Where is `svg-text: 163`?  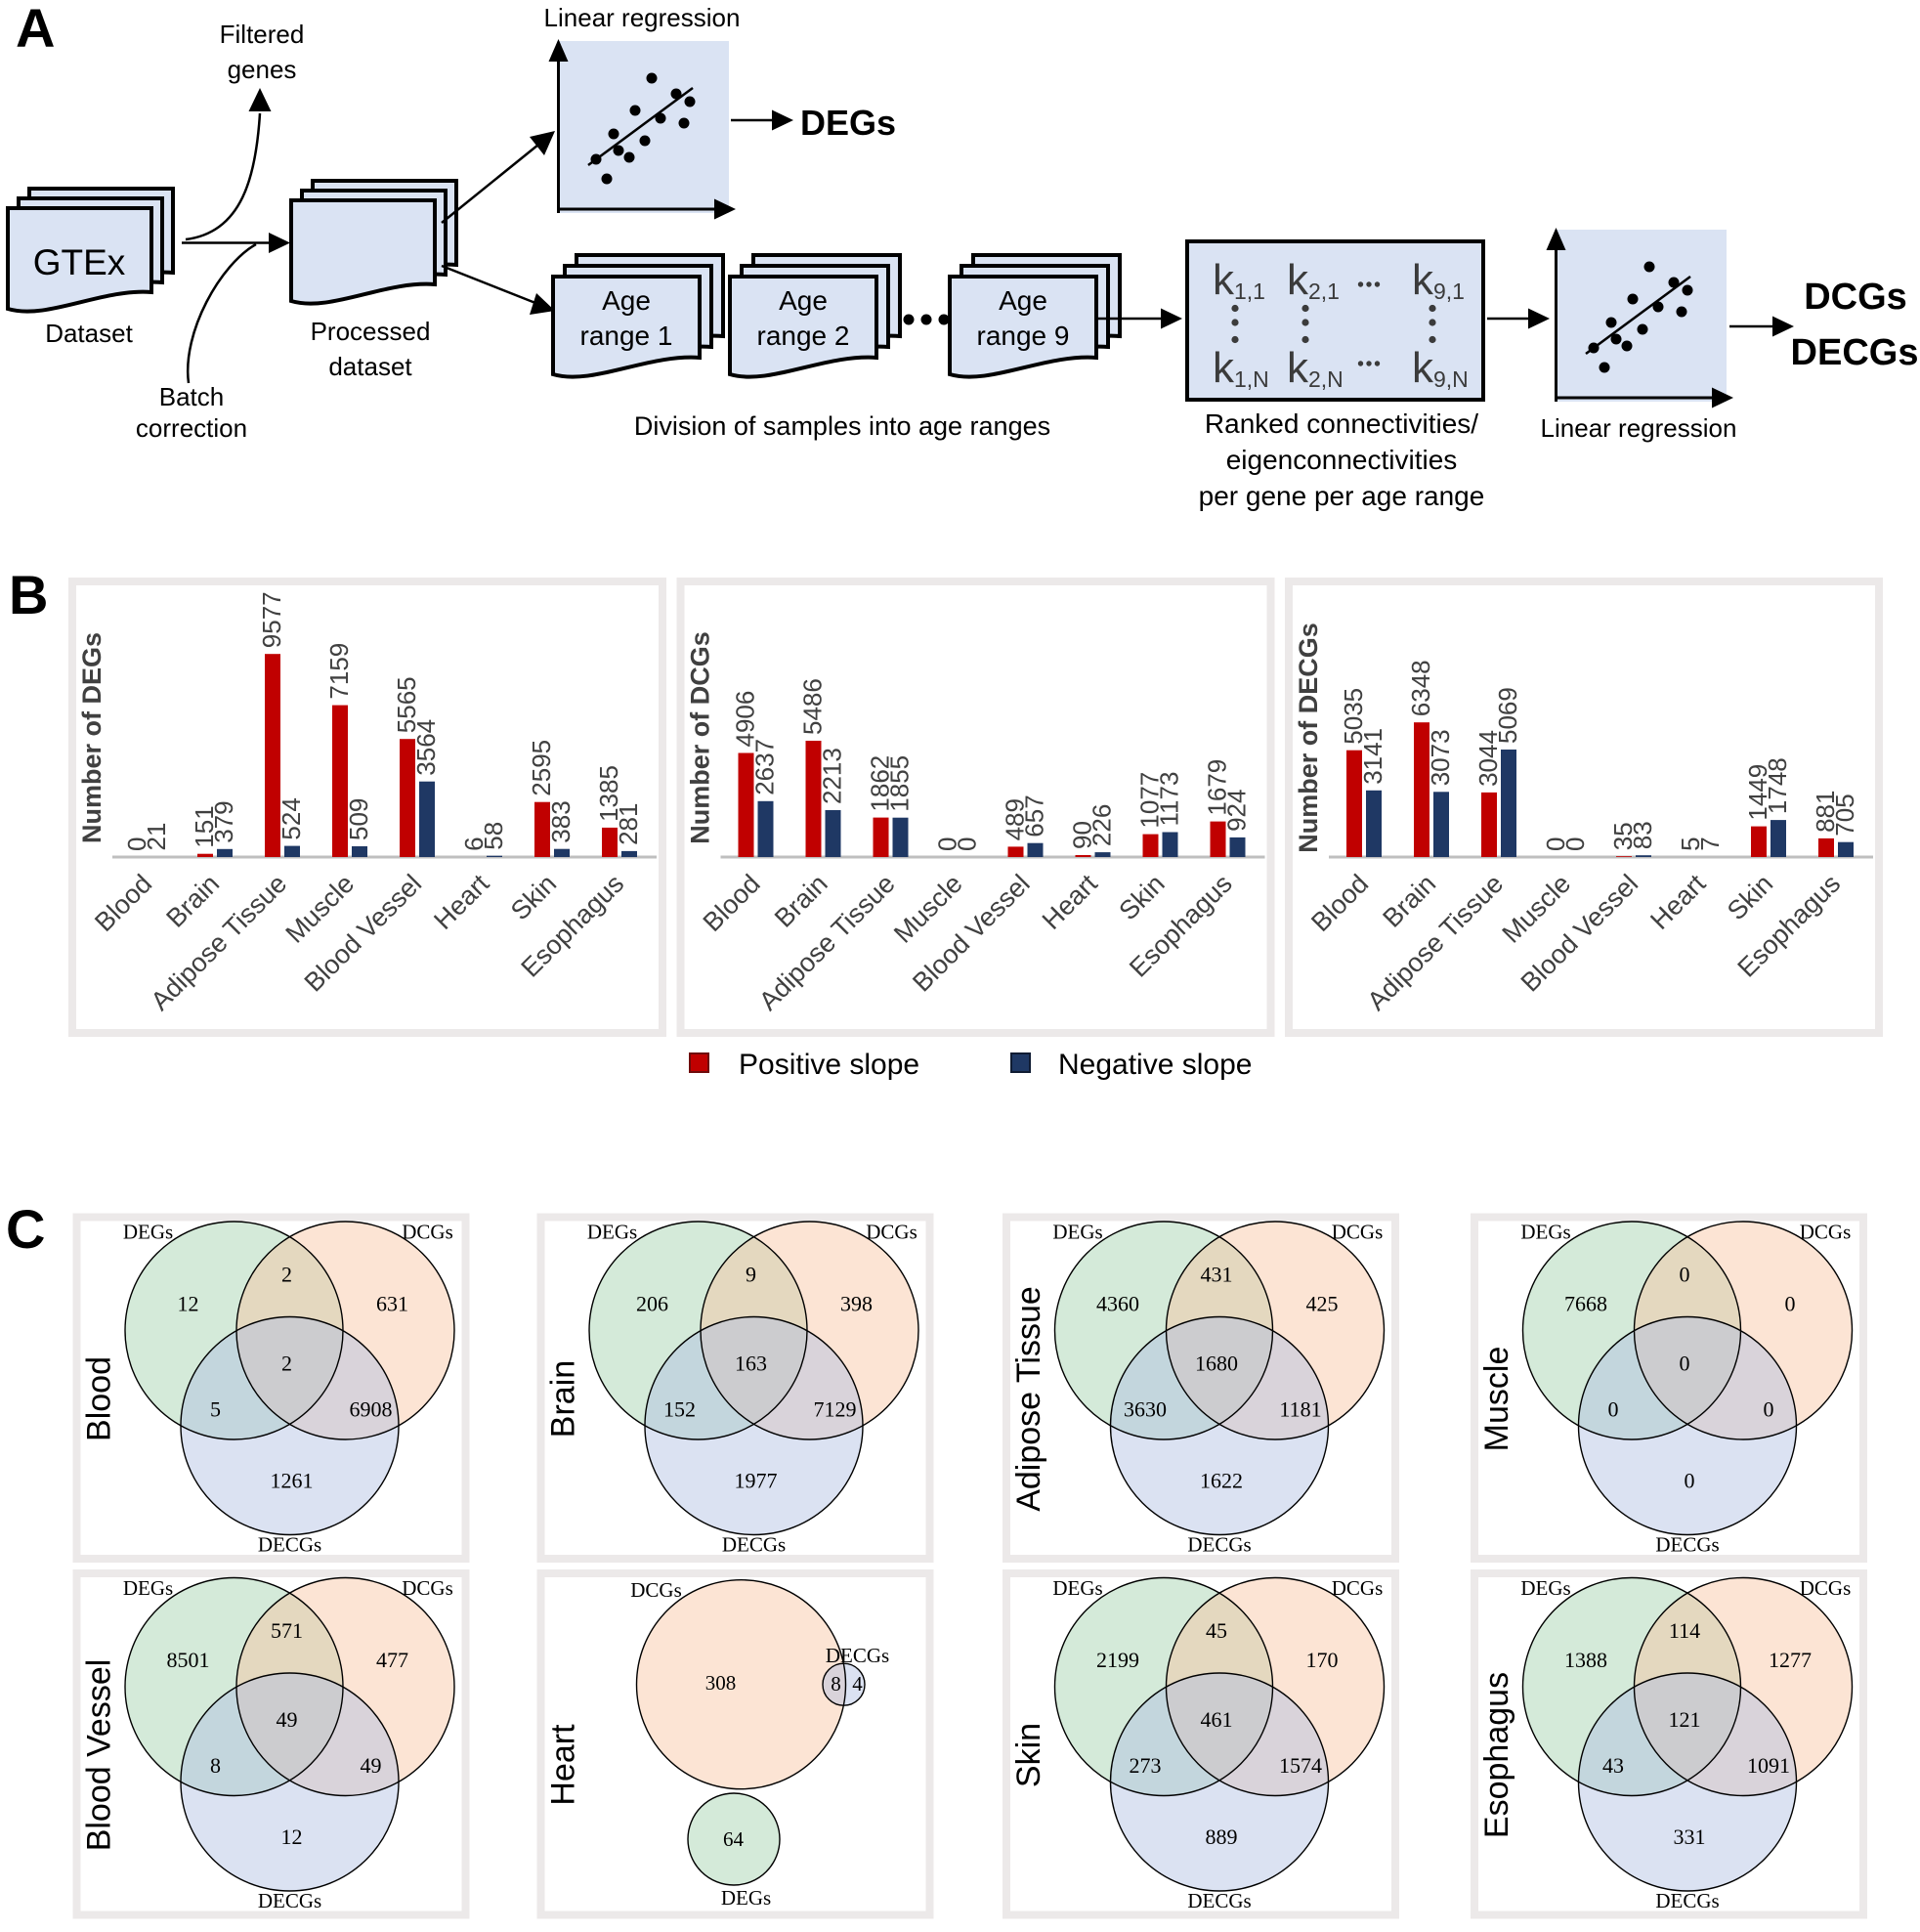
svg-text: 163 is located at coordinates (751, 1364).